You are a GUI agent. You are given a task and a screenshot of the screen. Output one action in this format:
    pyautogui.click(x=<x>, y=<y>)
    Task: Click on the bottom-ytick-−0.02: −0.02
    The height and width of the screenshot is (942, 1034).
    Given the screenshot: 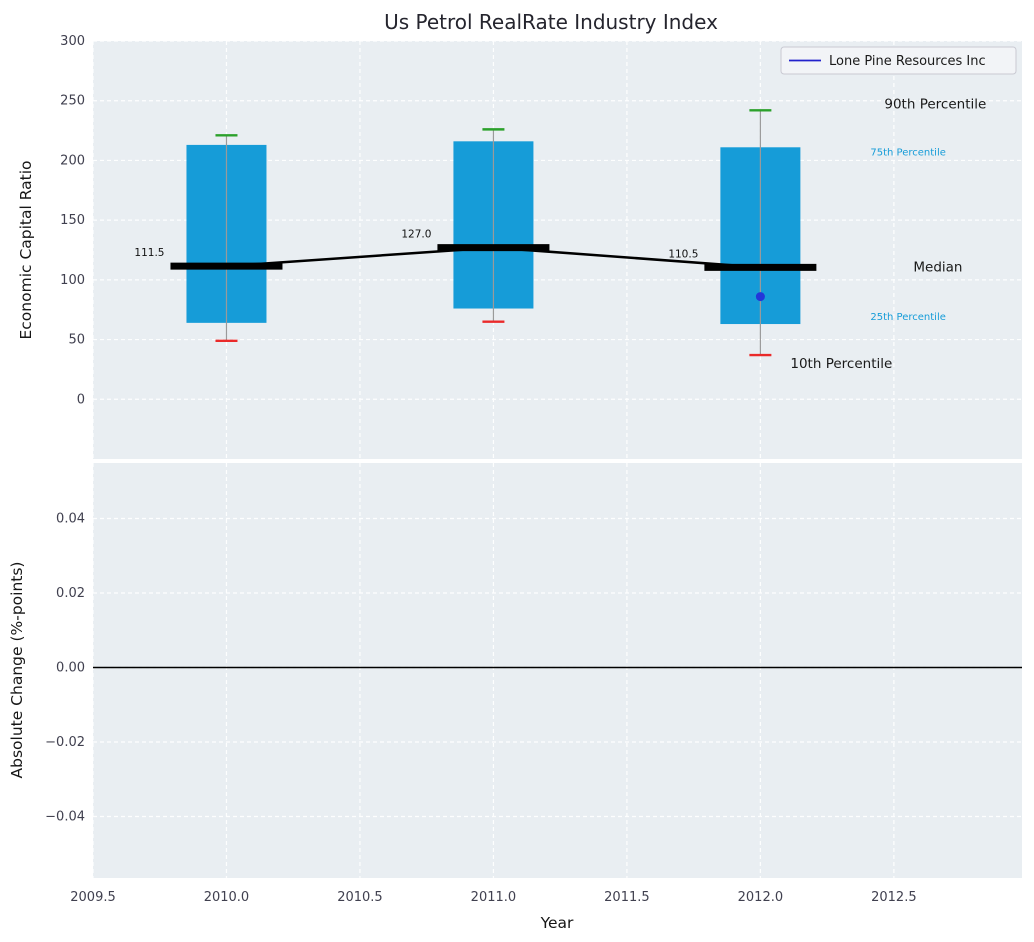 What is the action you would take?
    pyautogui.click(x=65, y=742)
    